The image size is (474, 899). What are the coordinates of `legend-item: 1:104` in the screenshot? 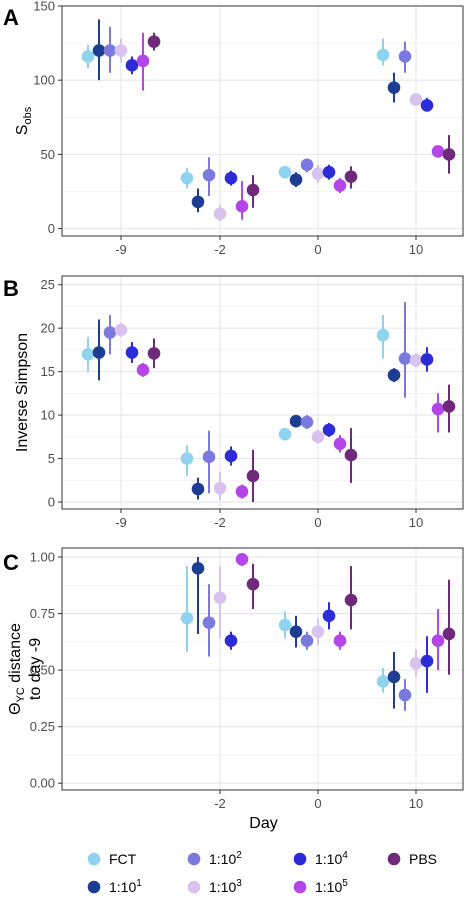 It's located at (320, 858).